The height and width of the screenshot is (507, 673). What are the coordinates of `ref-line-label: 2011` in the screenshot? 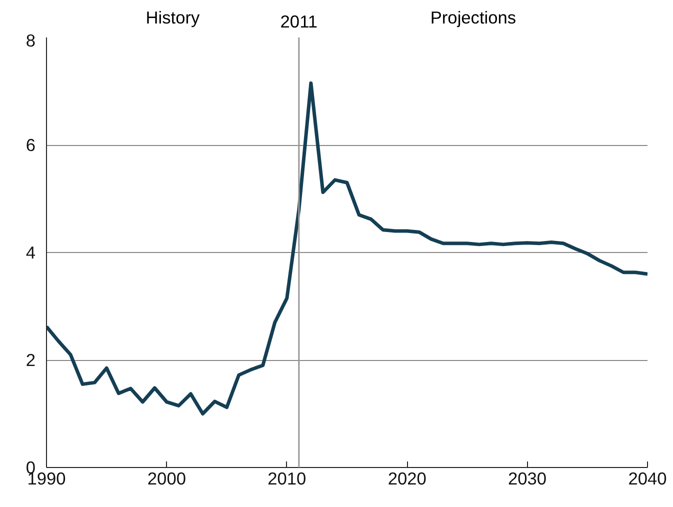 It's located at (299, 22).